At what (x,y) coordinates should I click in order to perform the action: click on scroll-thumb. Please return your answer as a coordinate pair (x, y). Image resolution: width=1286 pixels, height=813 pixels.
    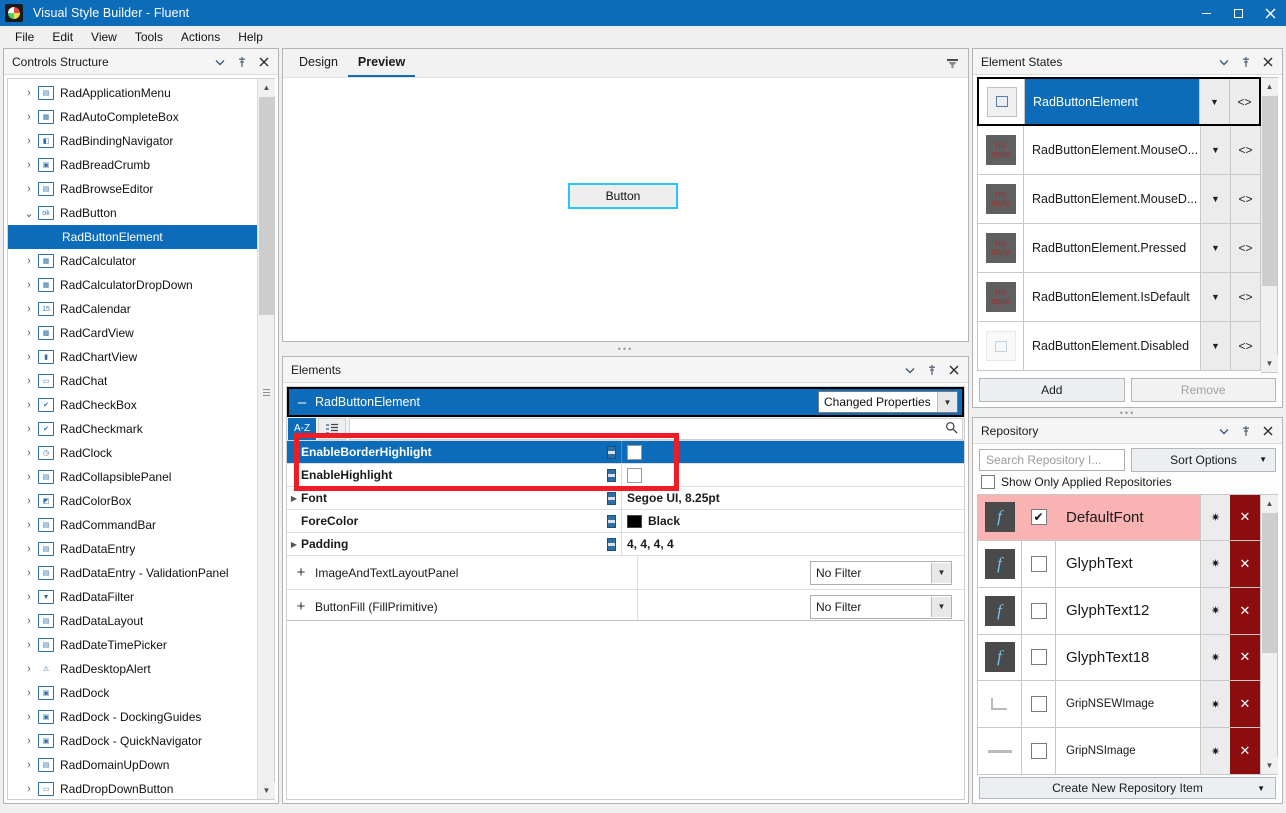
    Looking at the image, I should click on (1269, 583).